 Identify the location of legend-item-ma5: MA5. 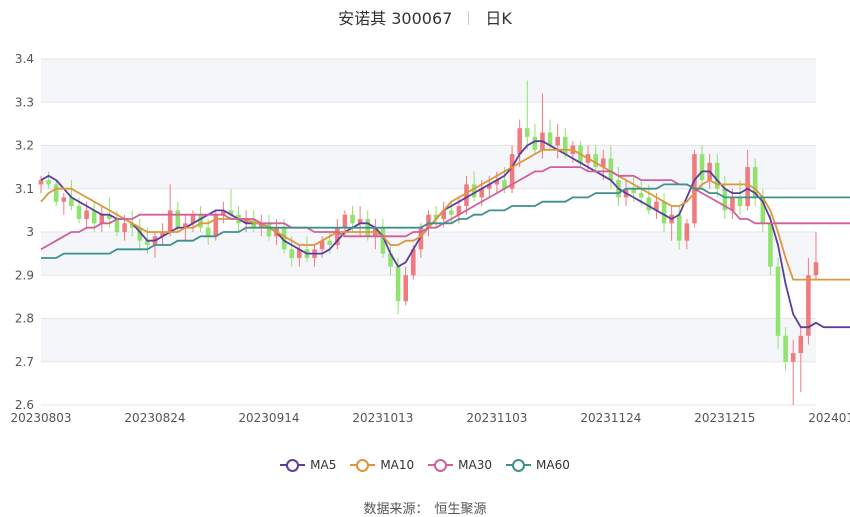
(308, 465).